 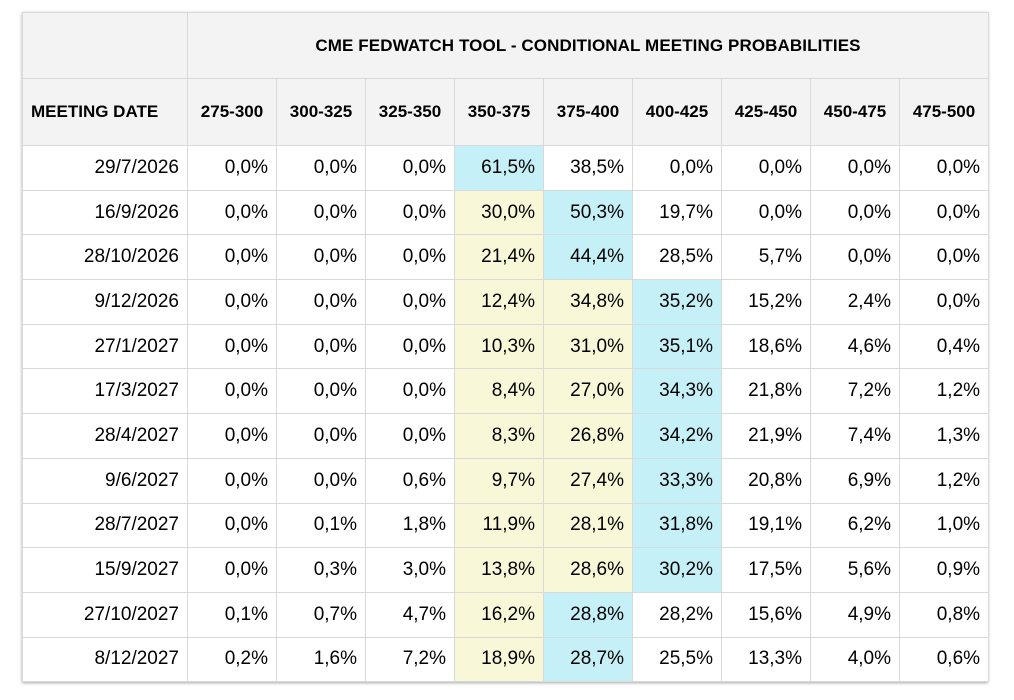 I want to click on meeting-date-cell: 27/1/2027, so click(x=105, y=346).